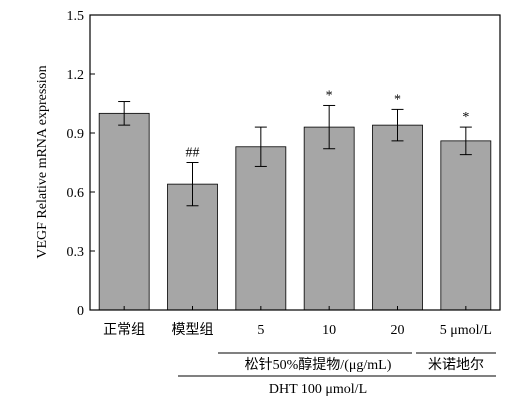 The height and width of the screenshot is (405, 513). What do you see at coordinates (193, 330) in the screenshot?
I see `x-tick-label: 模型组` at bounding box center [193, 330].